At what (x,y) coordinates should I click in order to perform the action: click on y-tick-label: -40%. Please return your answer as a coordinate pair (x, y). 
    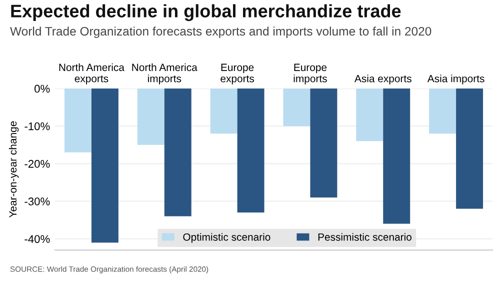
    Looking at the image, I should click on (37, 239).